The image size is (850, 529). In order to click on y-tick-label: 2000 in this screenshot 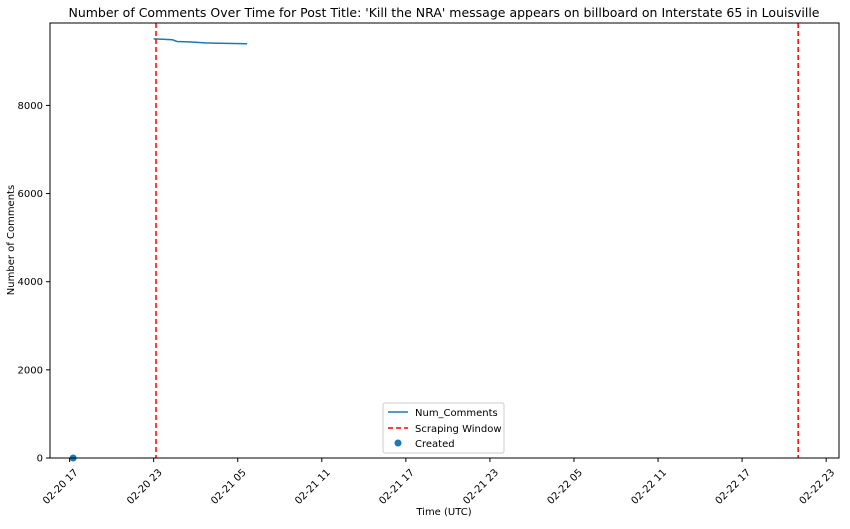, I will do `click(30, 370)`.